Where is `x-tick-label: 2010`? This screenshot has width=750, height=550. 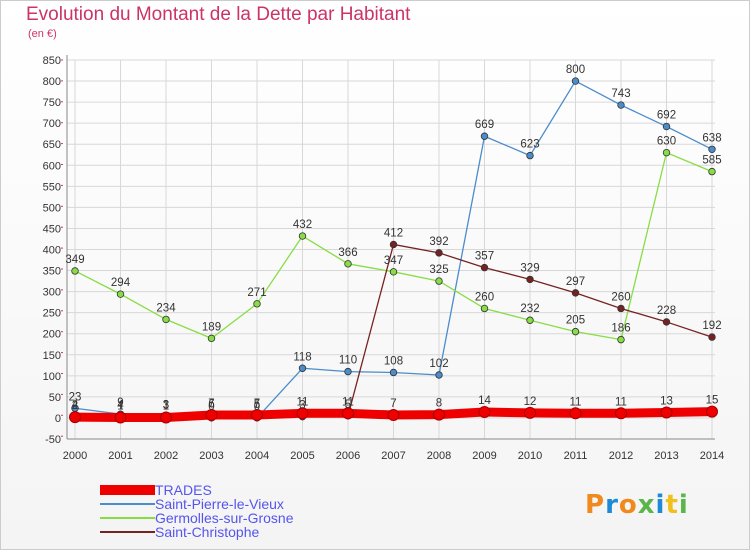 x-tick-label: 2010 is located at coordinates (530, 456).